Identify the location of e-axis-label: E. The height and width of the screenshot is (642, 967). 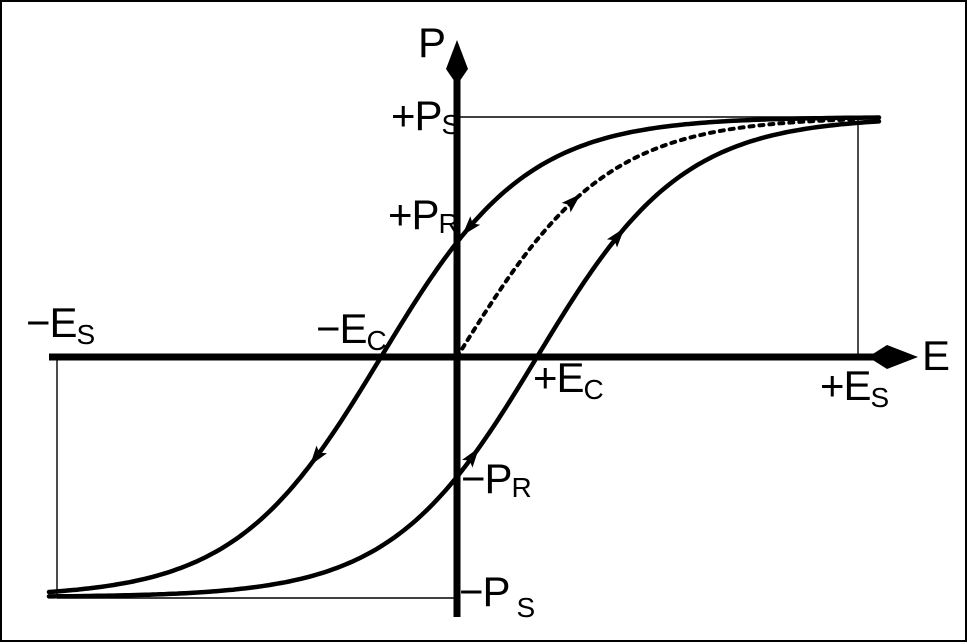
(936, 355).